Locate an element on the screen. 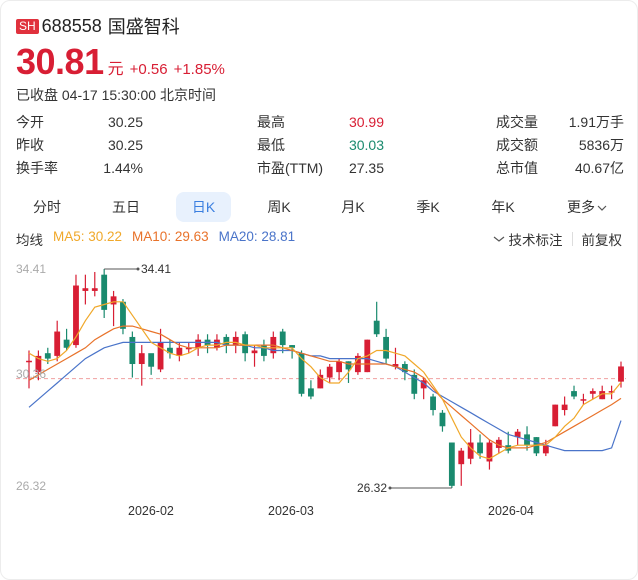  tab-more: 更多 is located at coordinates (587, 207).